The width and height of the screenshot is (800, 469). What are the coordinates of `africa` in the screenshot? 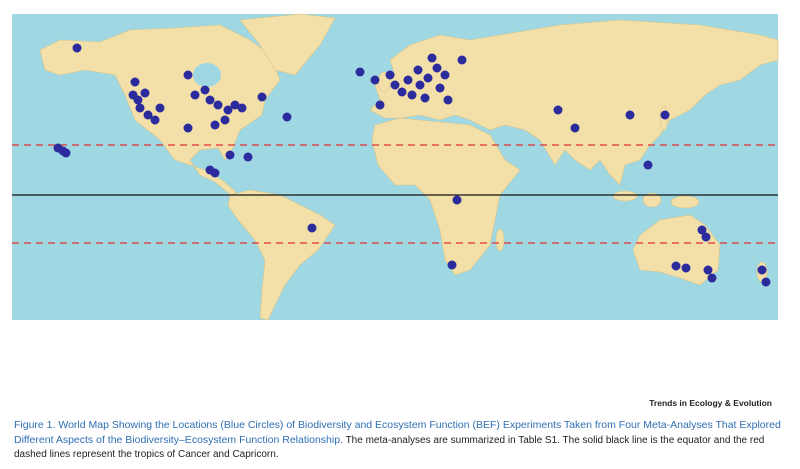 It's located at (446, 196).